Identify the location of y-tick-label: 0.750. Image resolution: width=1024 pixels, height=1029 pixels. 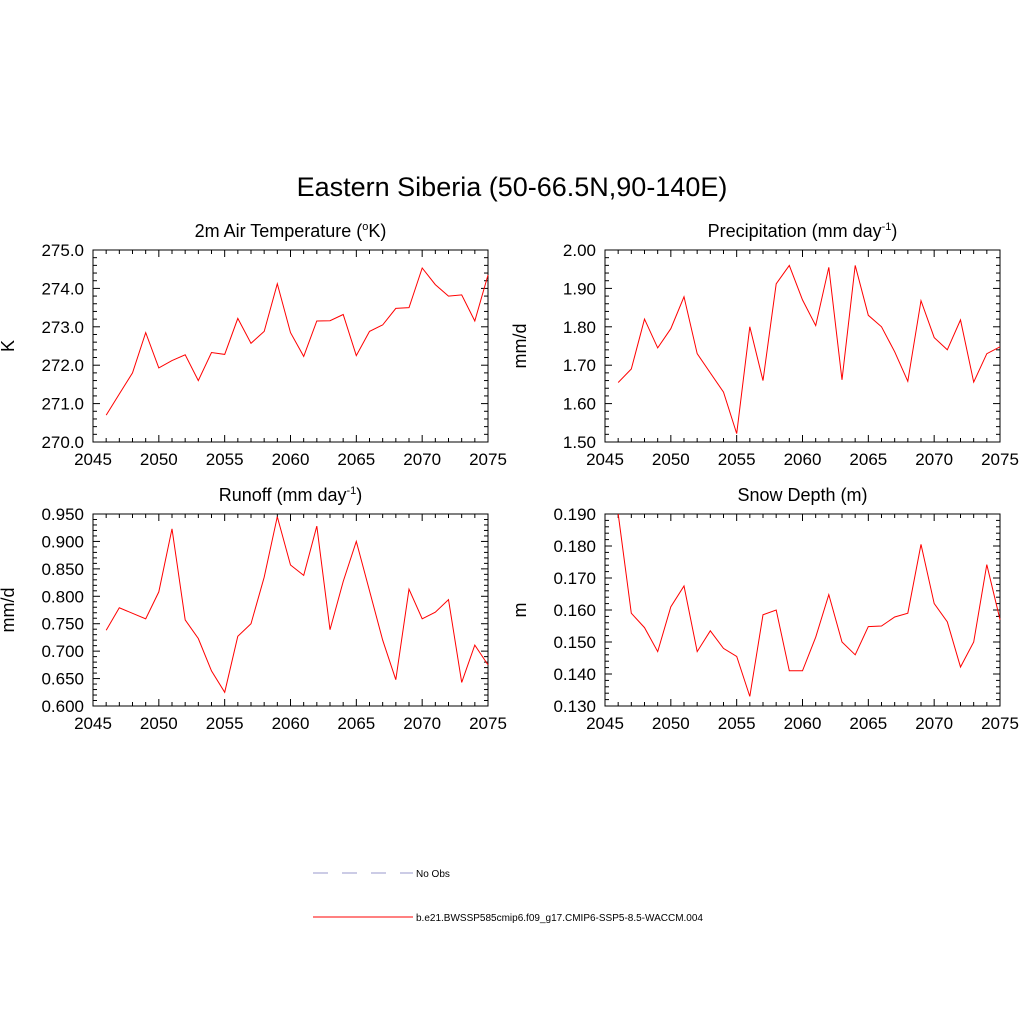
(62, 624).